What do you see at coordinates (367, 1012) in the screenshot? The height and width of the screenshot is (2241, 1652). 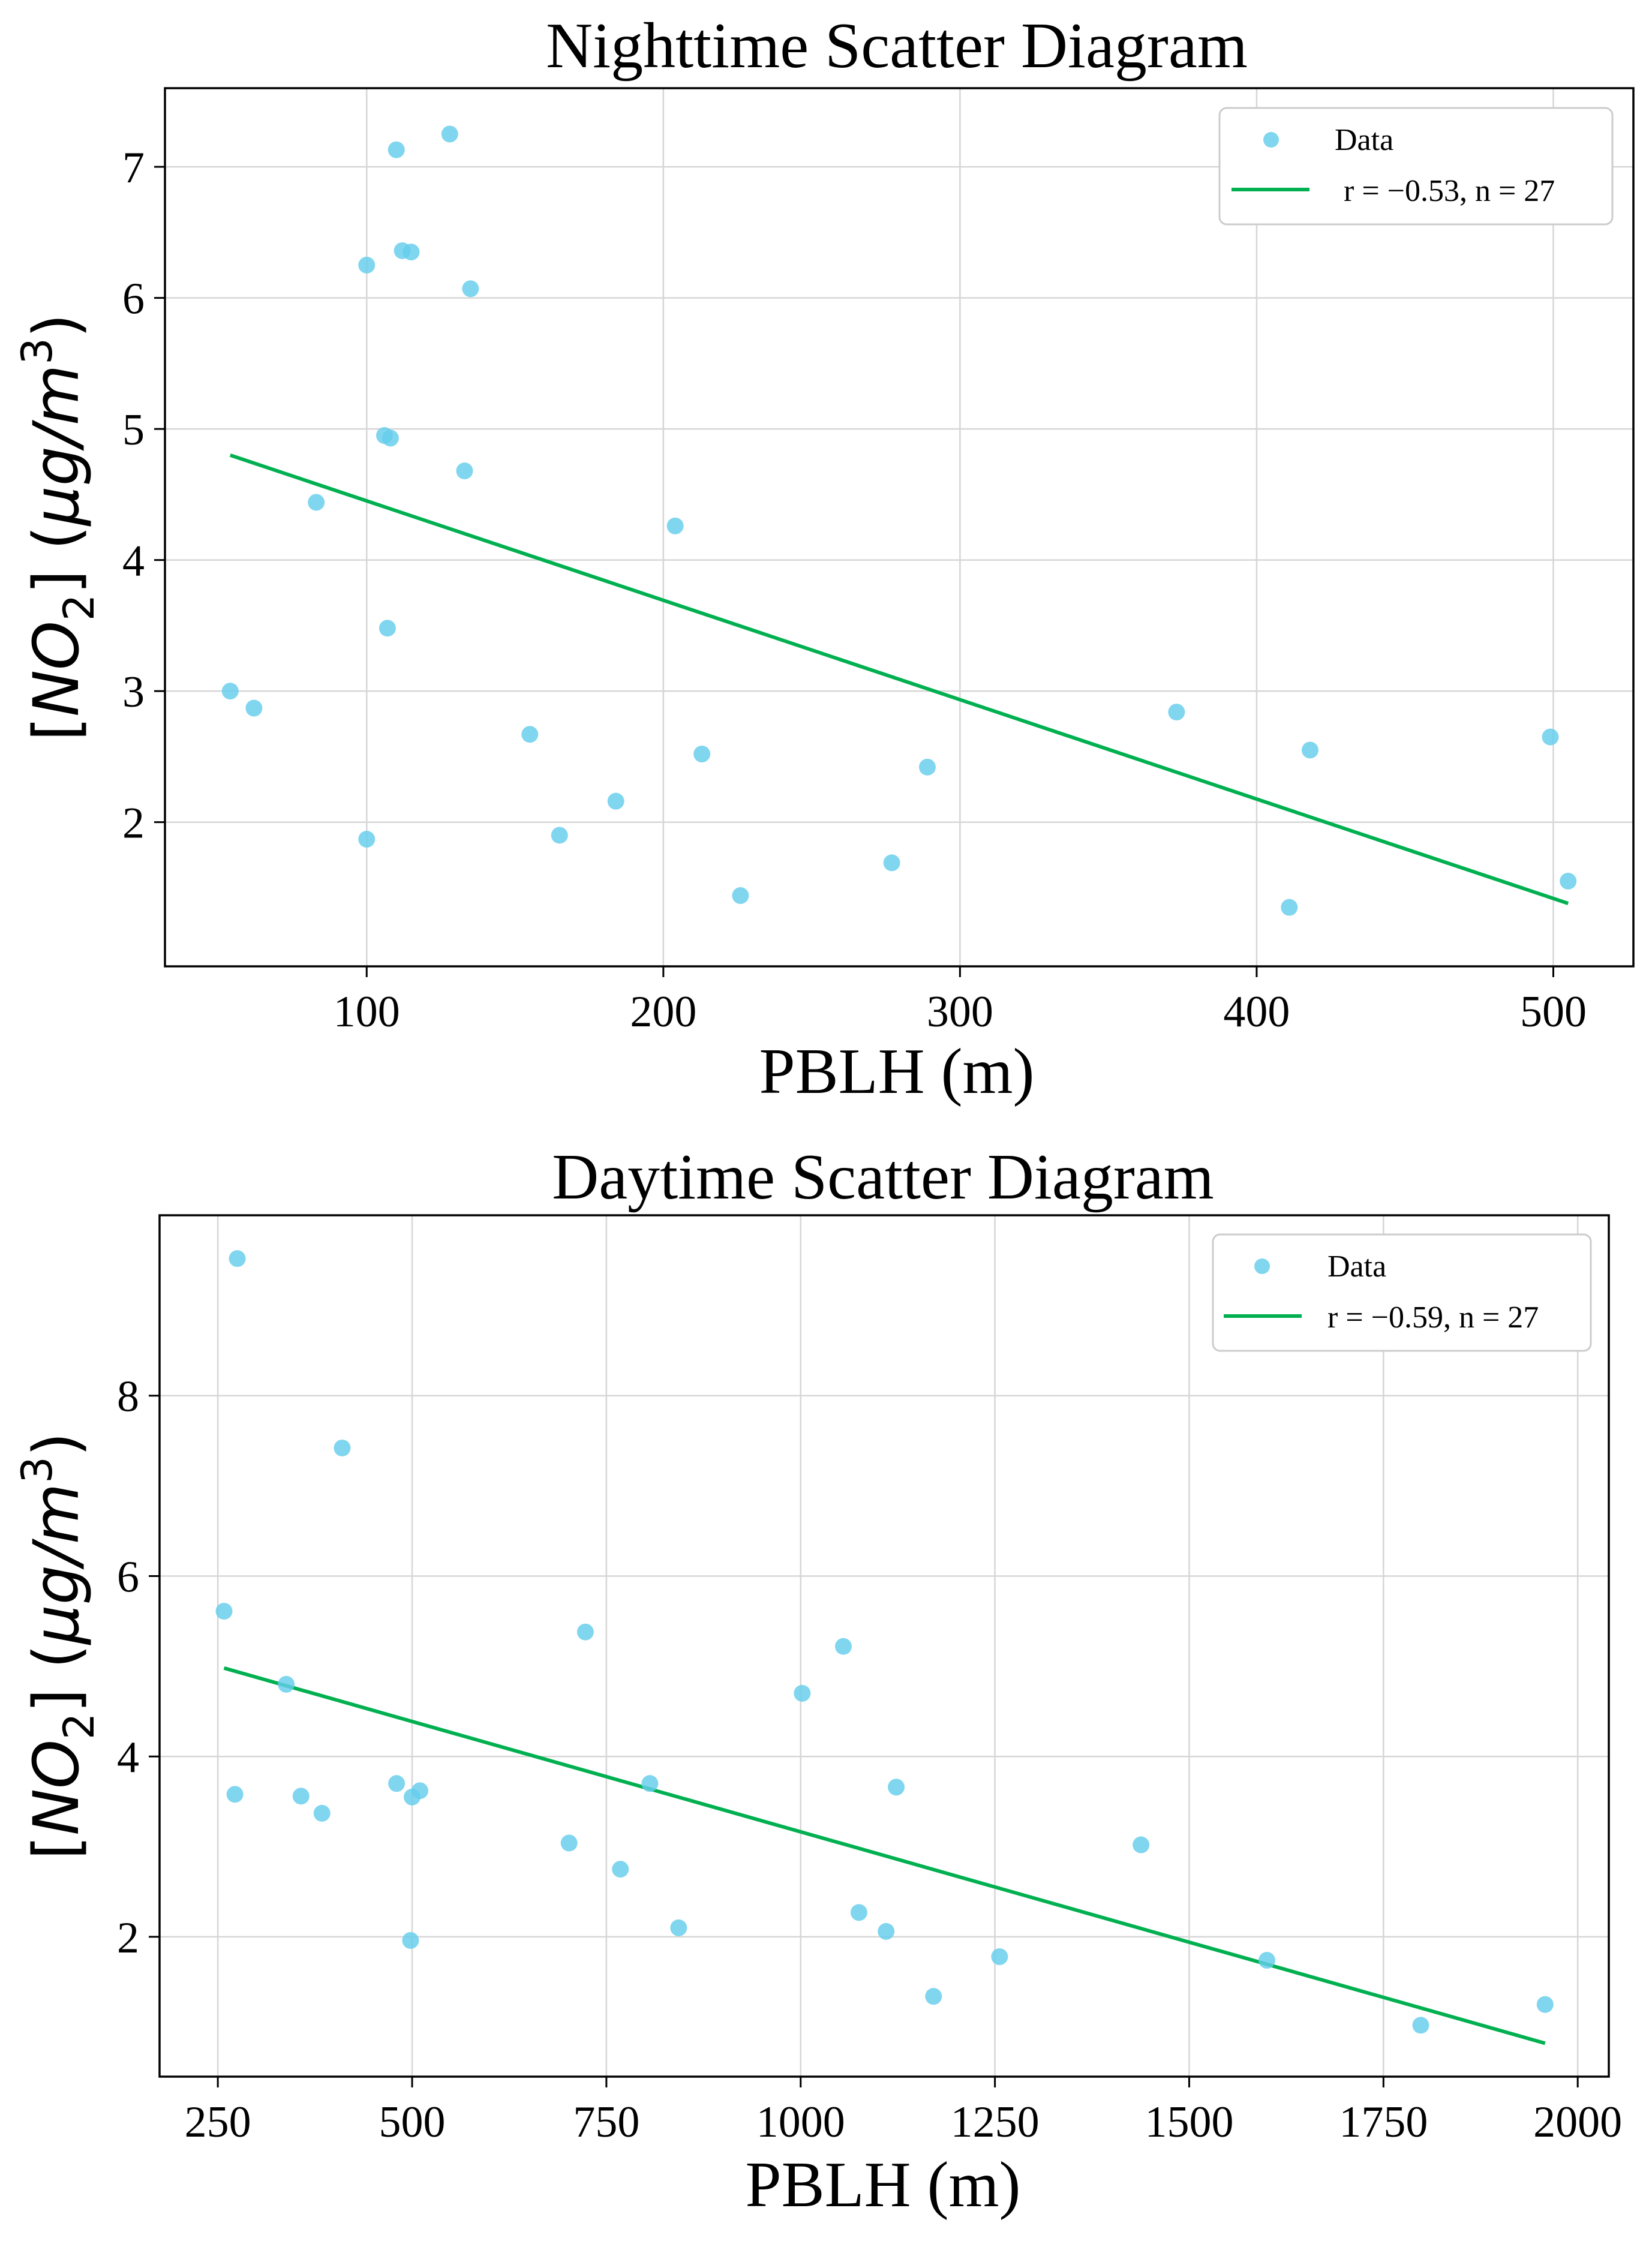 I see `x-tick-label: 100` at bounding box center [367, 1012].